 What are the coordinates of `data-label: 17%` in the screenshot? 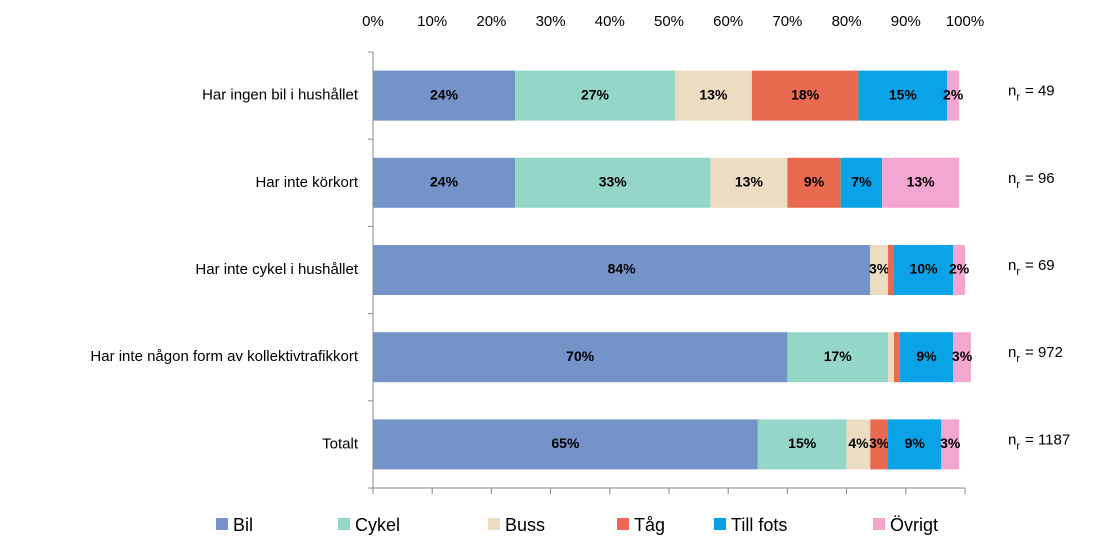 It's located at (838, 356).